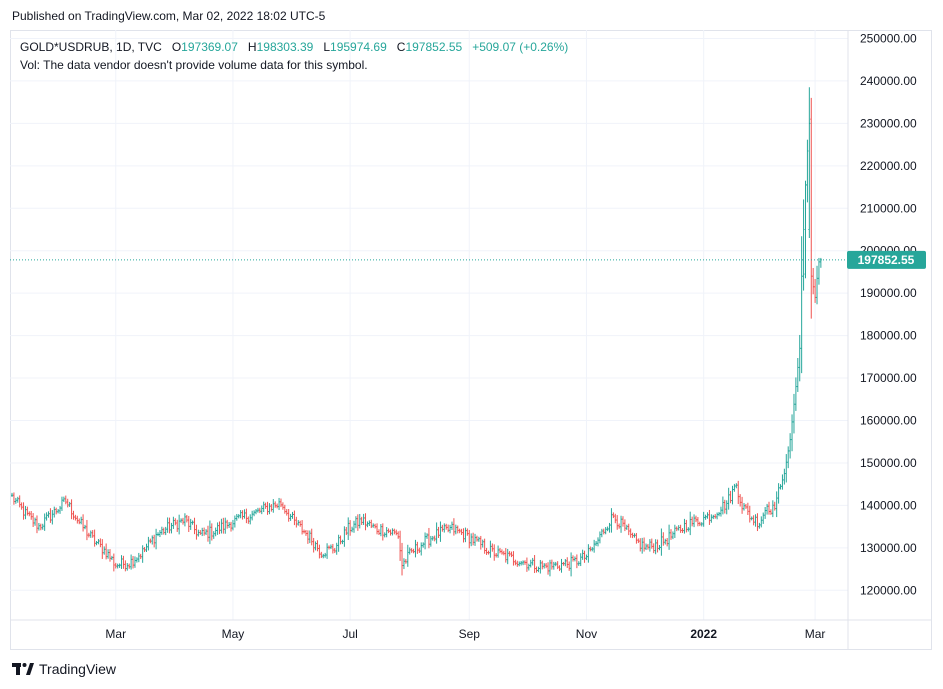 The height and width of the screenshot is (689, 943). Describe the element at coordinates (886, 259) in the screenshot. I see `last-price-badge: 197852.55` at that location.